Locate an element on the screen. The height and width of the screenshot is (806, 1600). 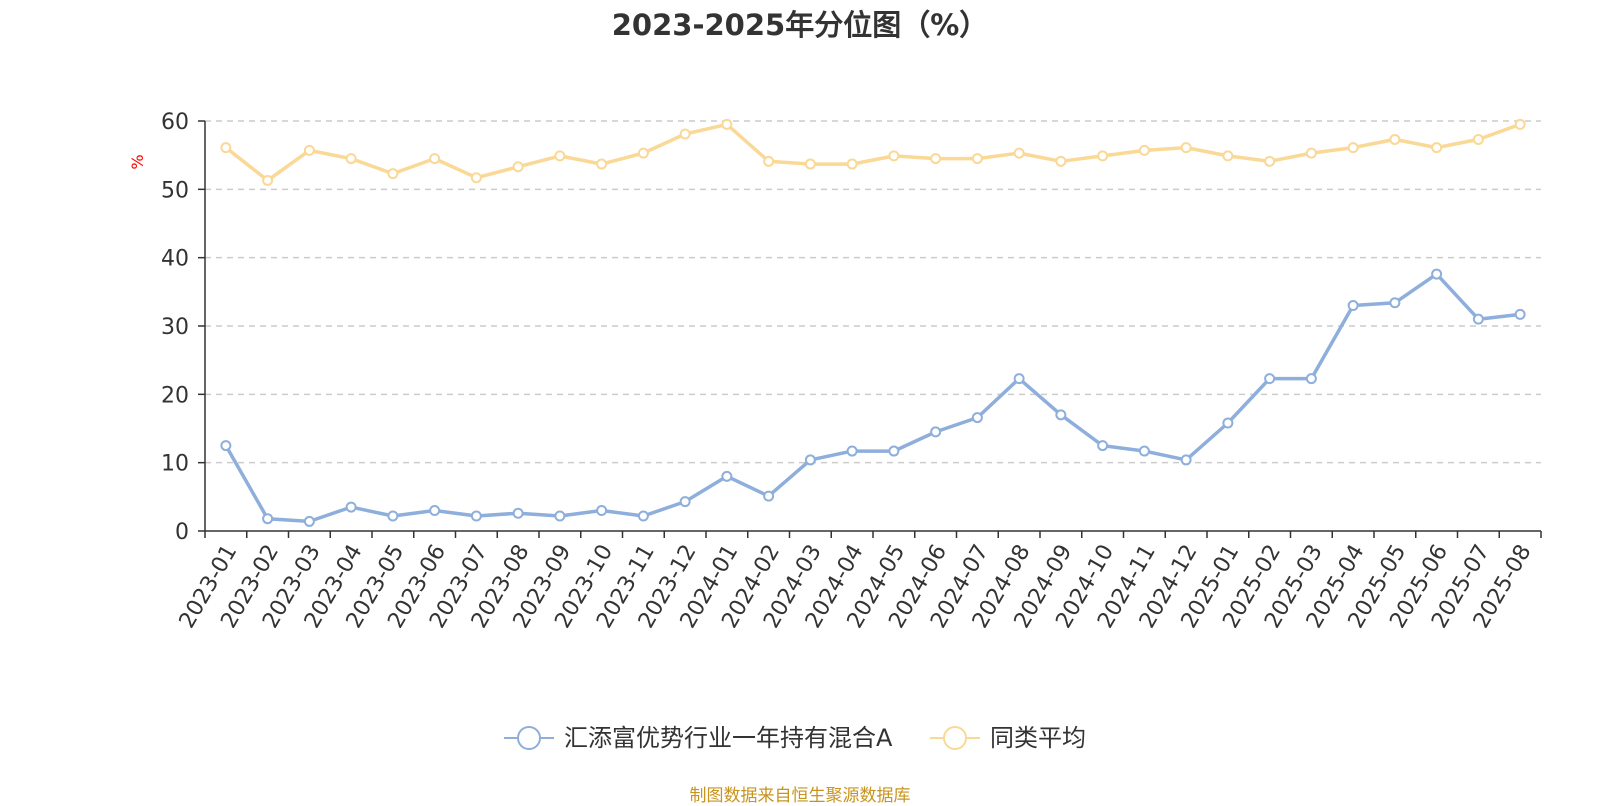
y-axis-label: % is located at coordinates (137, 161).